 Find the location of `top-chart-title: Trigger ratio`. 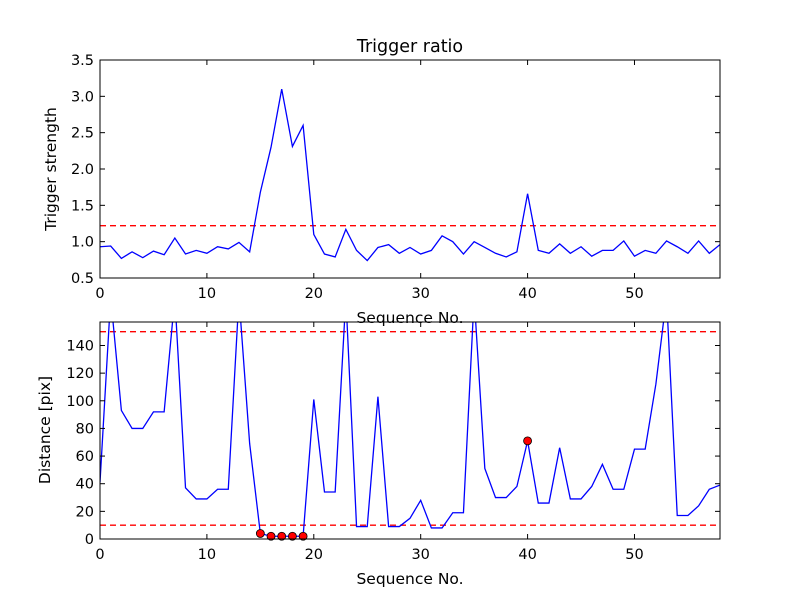

top-chart-title: Trigger ratio is located at coordinates (409, 47).